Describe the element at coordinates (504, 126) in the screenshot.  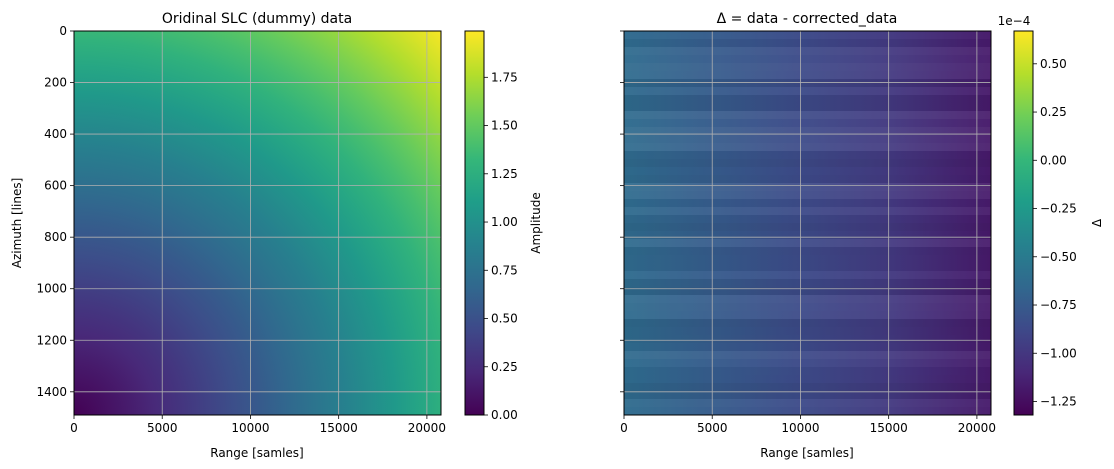
I see `colorbar-tick-label: 1.50` at that location.